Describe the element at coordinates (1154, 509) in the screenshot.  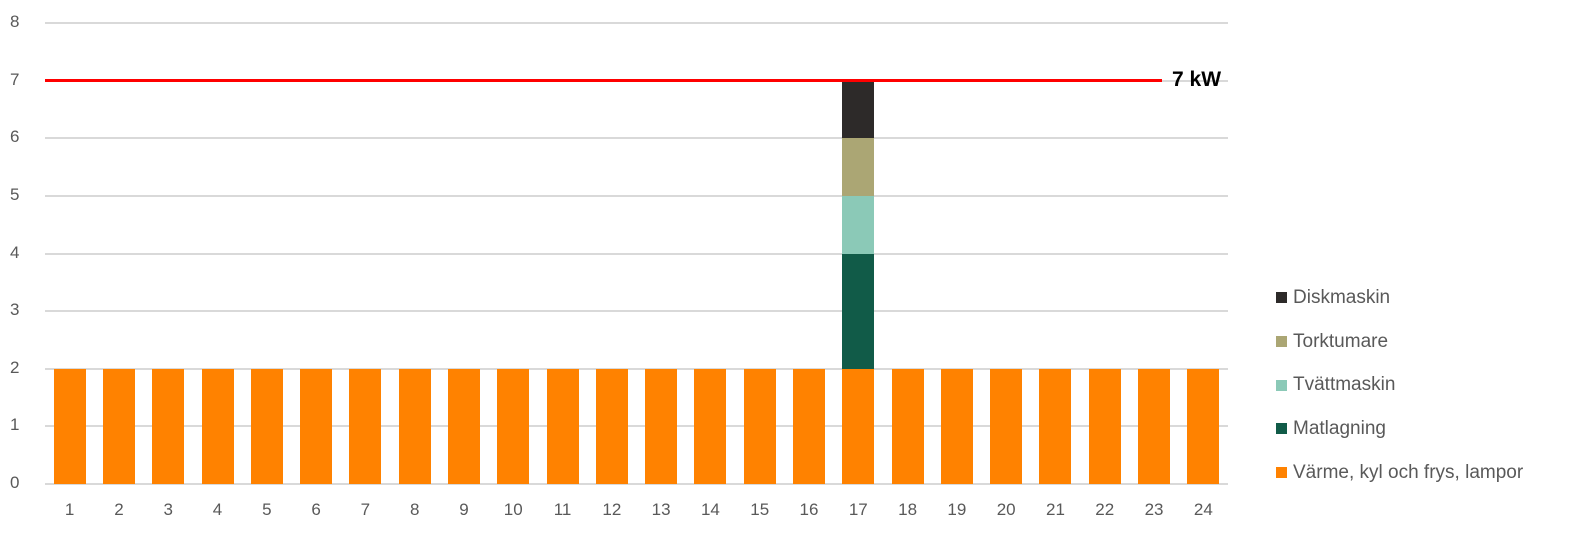
I see `x-tick-label: 23` at that location.